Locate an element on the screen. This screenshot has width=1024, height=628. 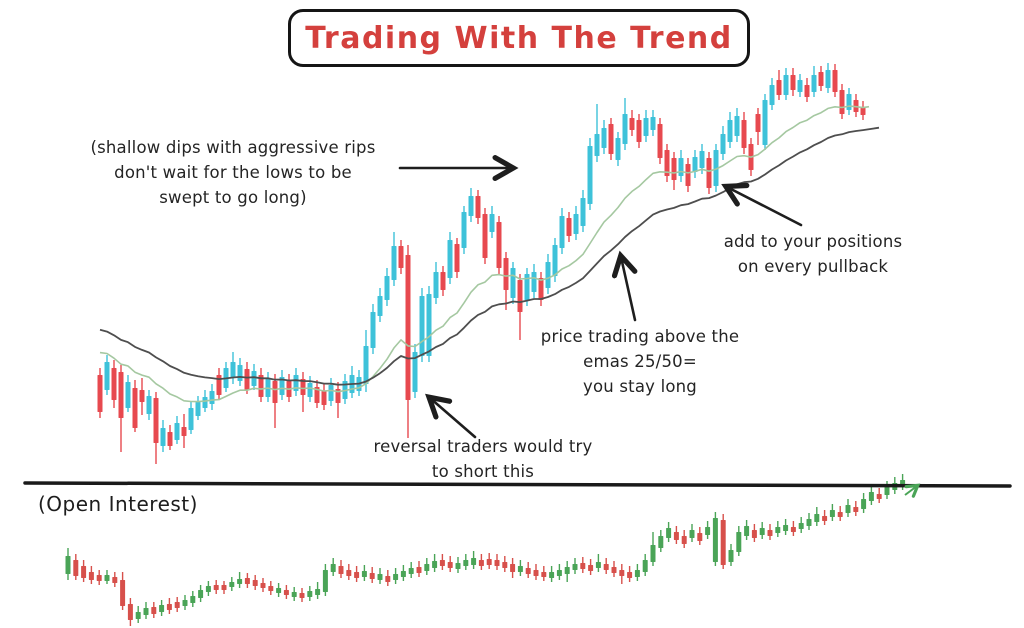
annotation-line: to short this is located at coordinates (483, 471).